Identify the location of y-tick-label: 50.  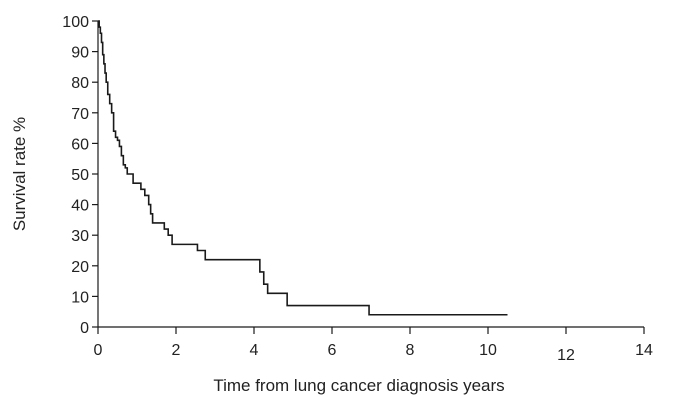
(80, 175).